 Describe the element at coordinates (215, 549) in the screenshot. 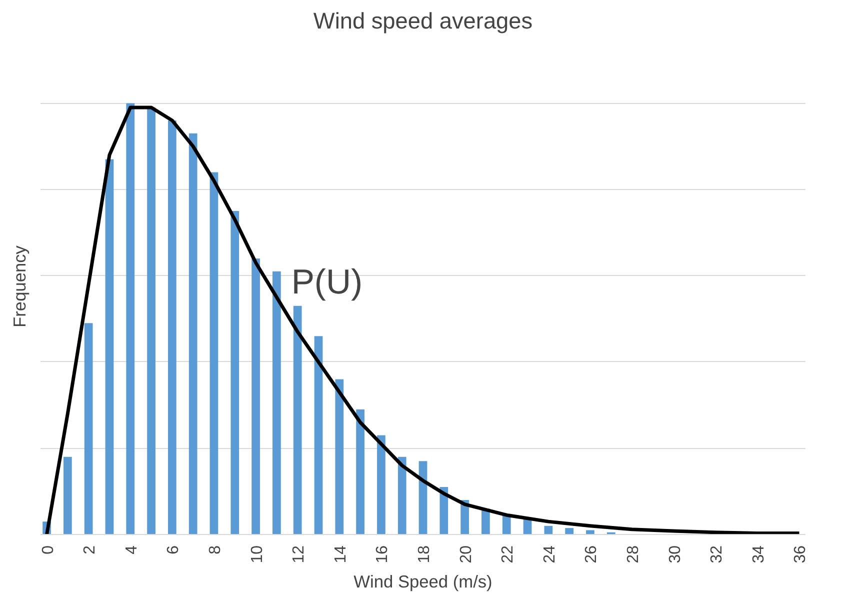

I see `x-tick-label: 8` at that location.